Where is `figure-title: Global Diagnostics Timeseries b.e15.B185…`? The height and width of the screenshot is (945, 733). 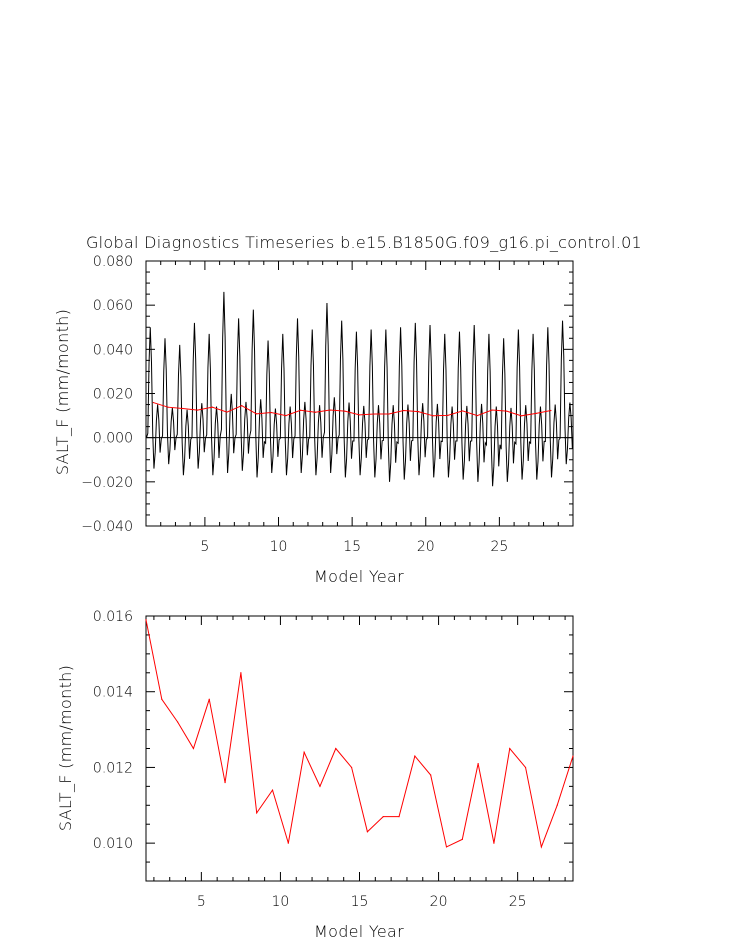 figure-title: Global Diagnostics Timeseries b.e15.B185… is located at coordinates (364, 242).